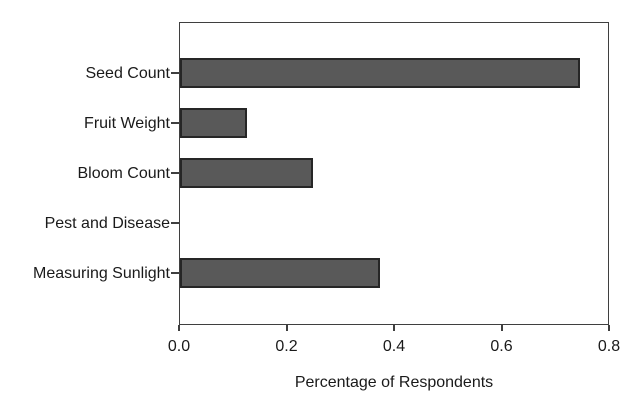  What do you see at coordinates (501, 346) in the screenshot?
I see `x-axis-tick-label-0.6: 0.6` at bounding box center [501, 346].